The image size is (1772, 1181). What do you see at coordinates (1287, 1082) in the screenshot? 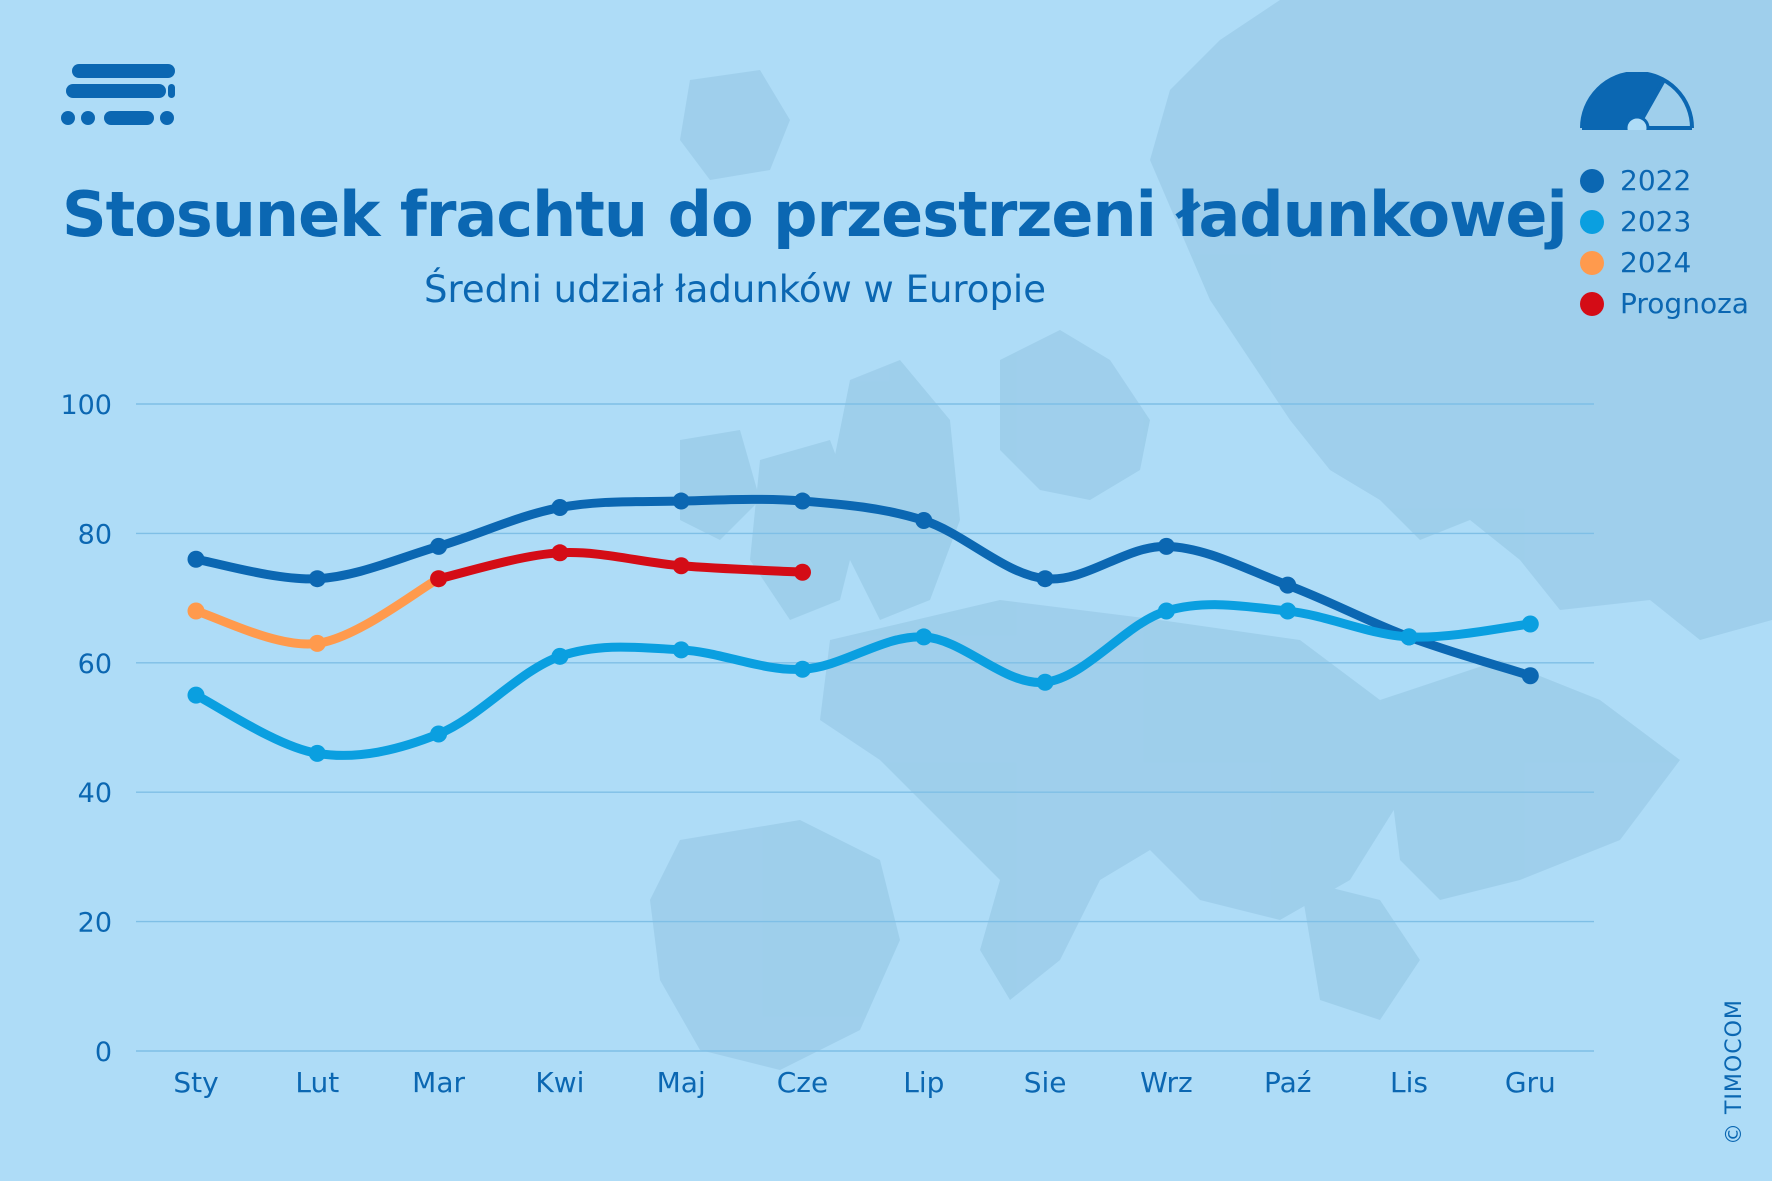
I see `x-tick-label: Paź` at bounding box center [1287, 1082].